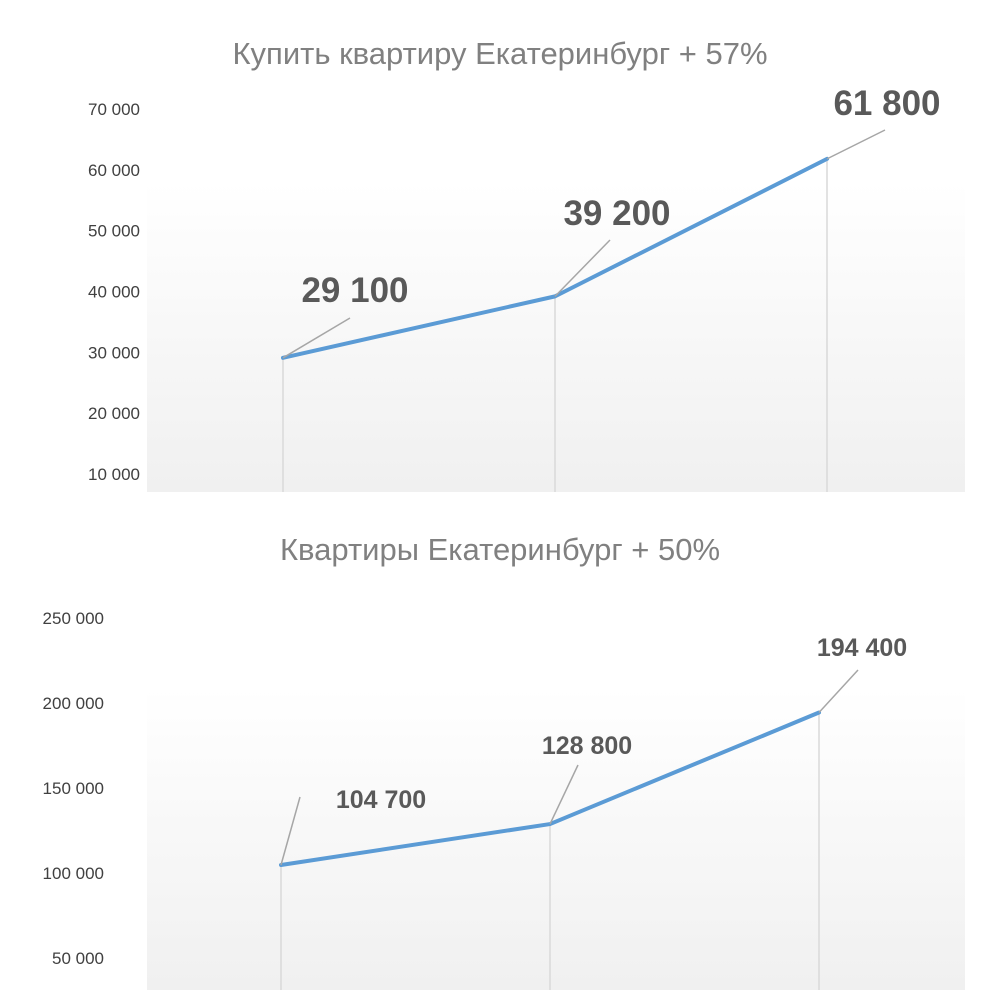 Image resolution: width=1000 pixels, height=1000 pixels. What do you see at coordinates (500, 549) in the screenshot?
I see `chart-title: Квартиры Екатеринбург + 50%` at bounding box center [500, 549].